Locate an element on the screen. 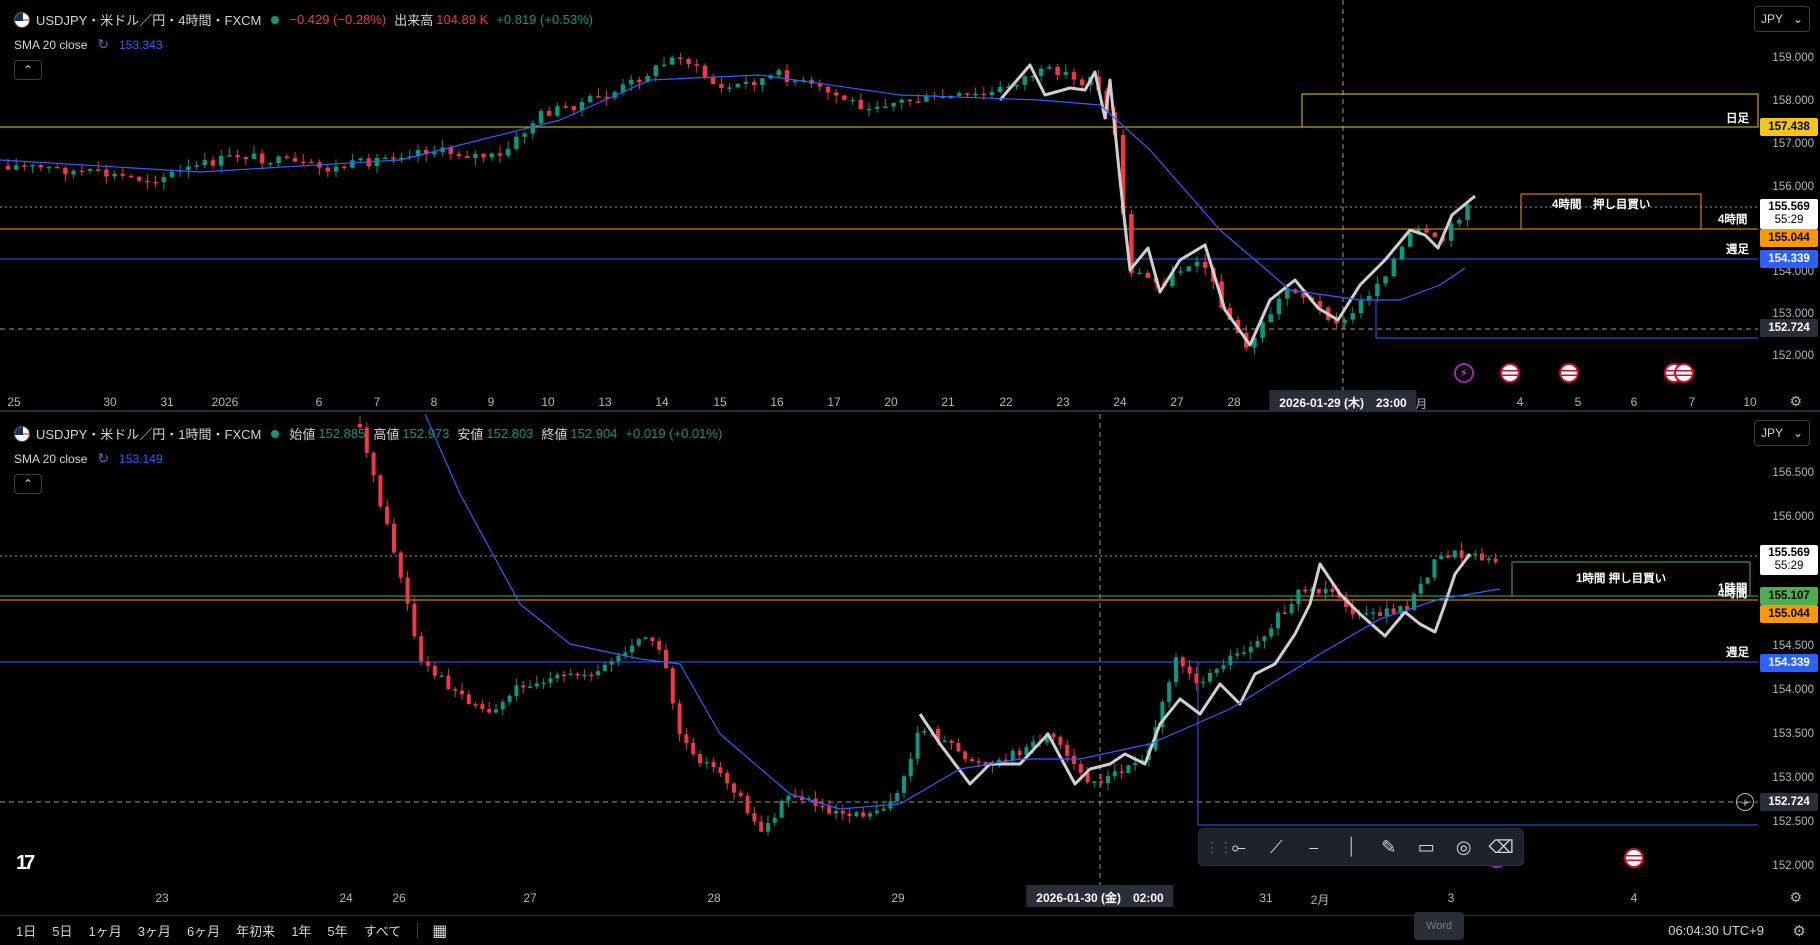 The height and width of the screenshot is (945, 1820). time-axis-1h: 23 24 26 27 28 29 31 2月 3 4 is located at coordinates (880, 898).